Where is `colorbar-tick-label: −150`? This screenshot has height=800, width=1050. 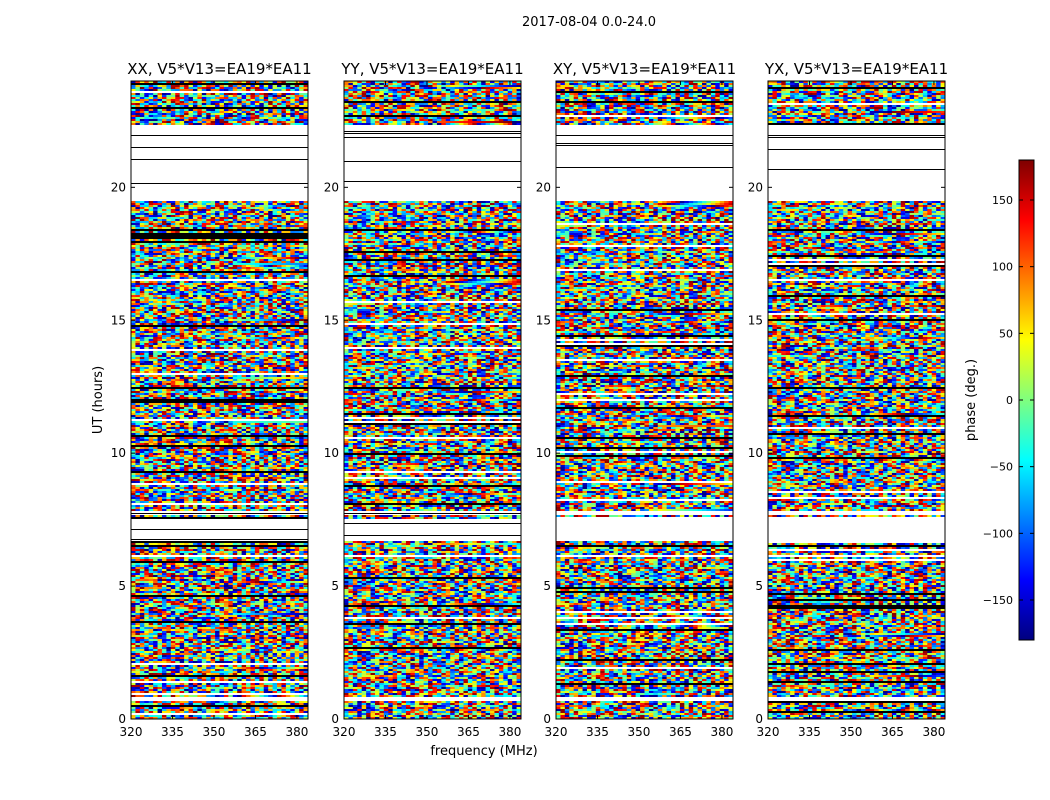 colorbar-tick-label: −150 is located at coordinates (998, 600).